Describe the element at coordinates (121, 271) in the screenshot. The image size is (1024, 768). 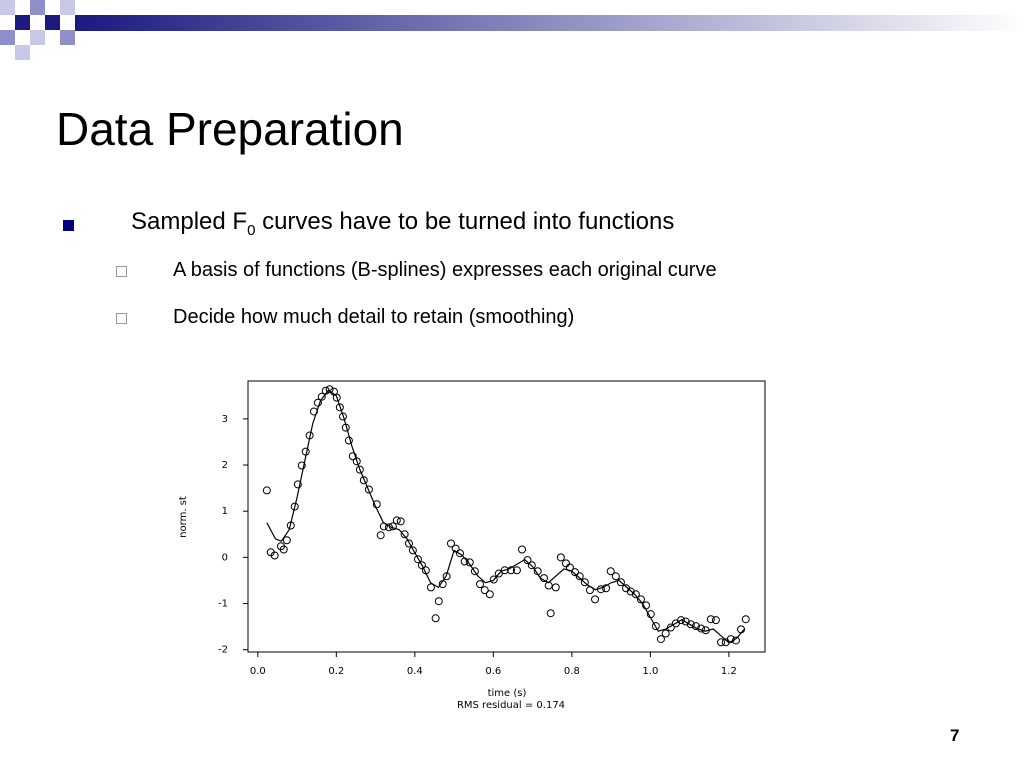
I see `sub-bullet-marker` at that location.